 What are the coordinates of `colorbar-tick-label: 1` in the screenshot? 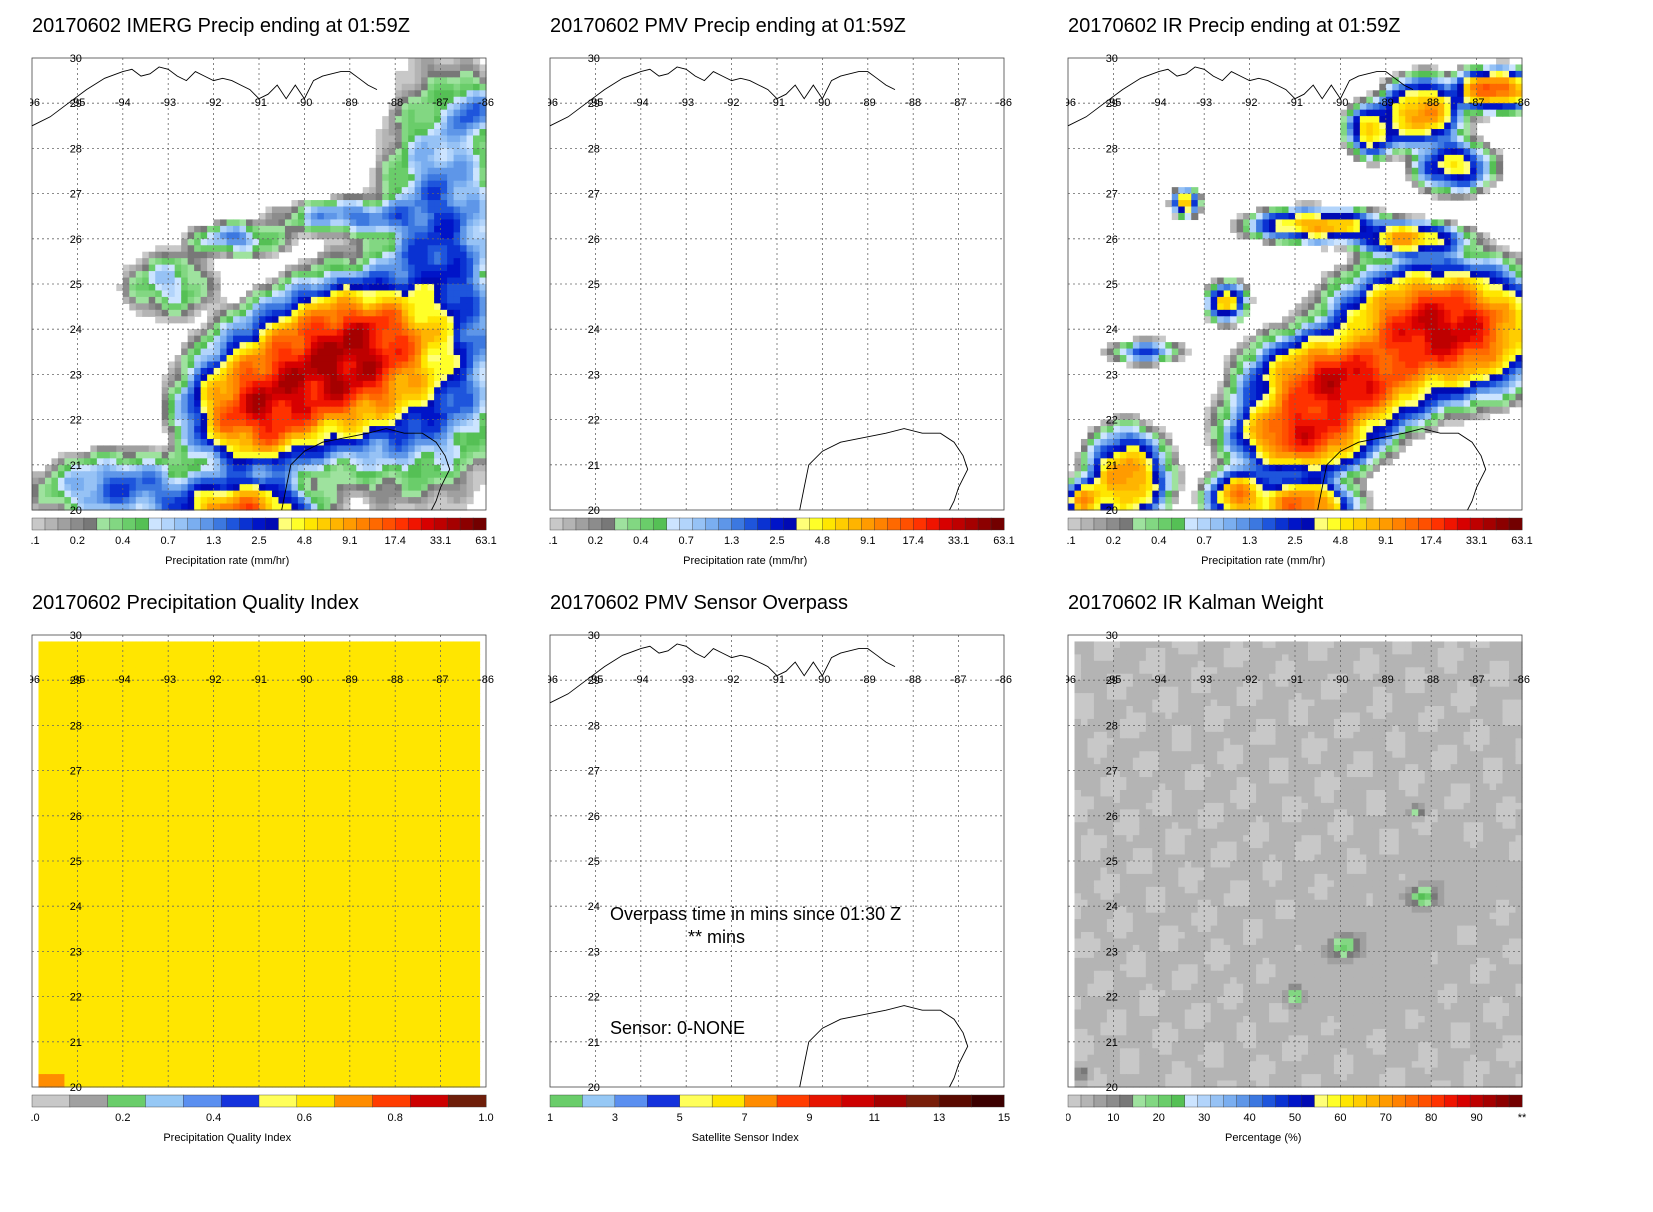 It's located at (550, 1118).